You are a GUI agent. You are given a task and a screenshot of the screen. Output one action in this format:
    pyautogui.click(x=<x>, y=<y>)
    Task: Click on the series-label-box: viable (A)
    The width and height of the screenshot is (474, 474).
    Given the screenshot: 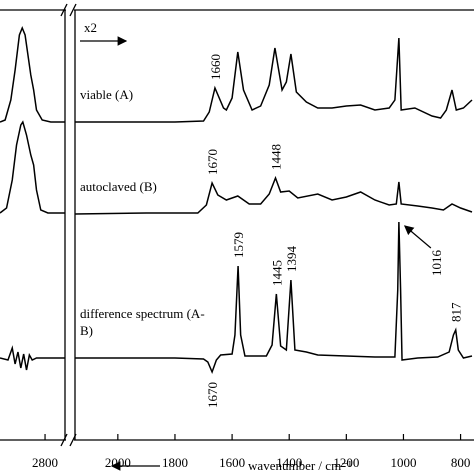 What is the action you would take?
    pyautogui.click(x=107, y=95)
    